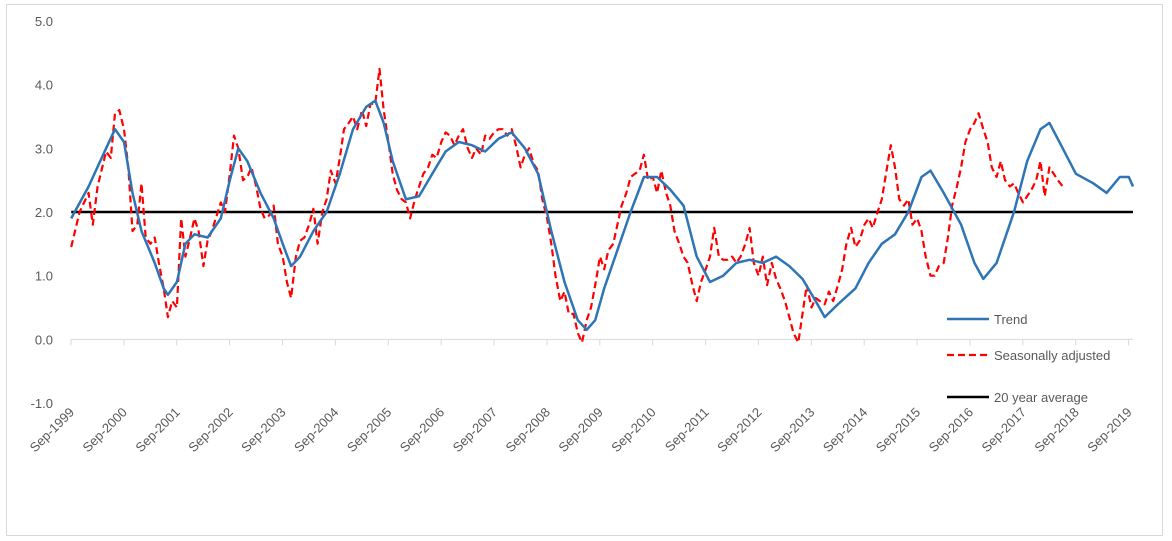 This screenshot has width=1172, height=541. What do you see at coordinates (528, 430) in the screenshot?
I see `x-tick-label: Sep-2008` at bounding box center [528, 430].